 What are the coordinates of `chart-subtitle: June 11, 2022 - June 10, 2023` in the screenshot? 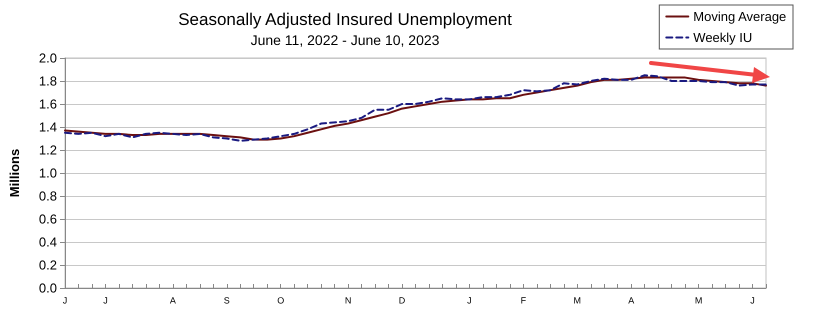 It's located at (345, 40).